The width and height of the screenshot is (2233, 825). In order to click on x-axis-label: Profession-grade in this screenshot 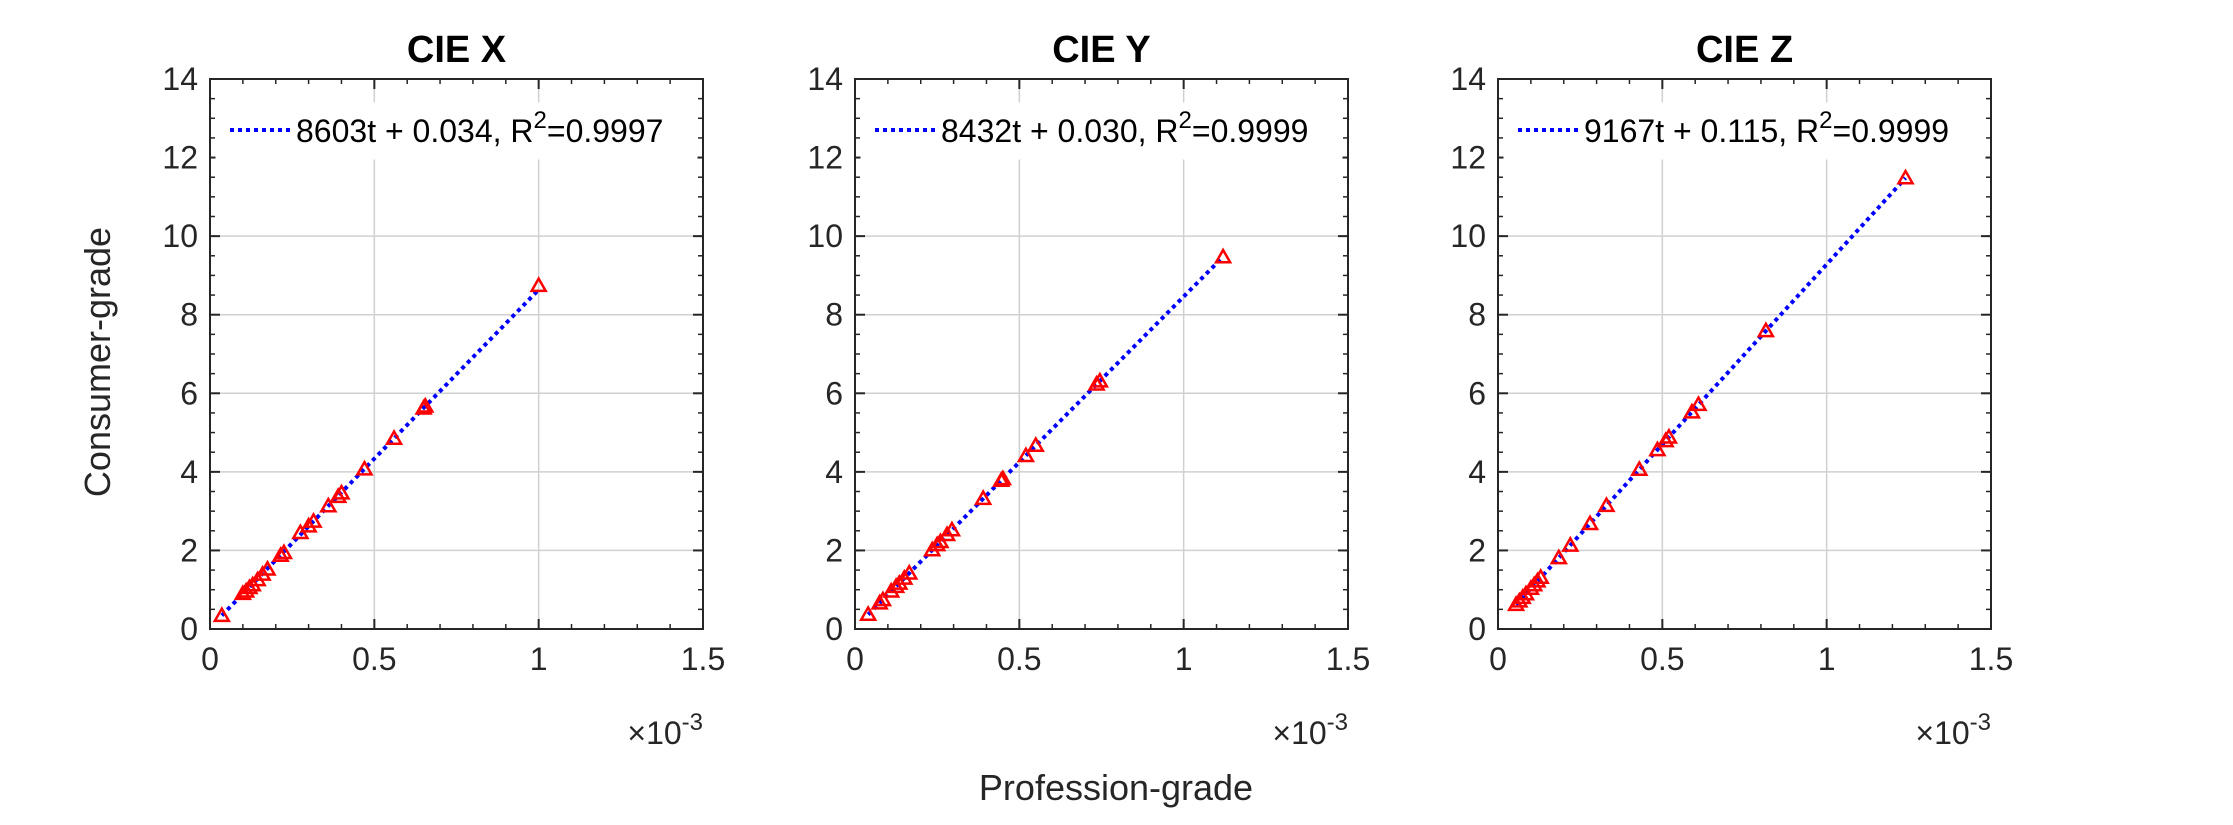, I will do `click(1116, 787)`.